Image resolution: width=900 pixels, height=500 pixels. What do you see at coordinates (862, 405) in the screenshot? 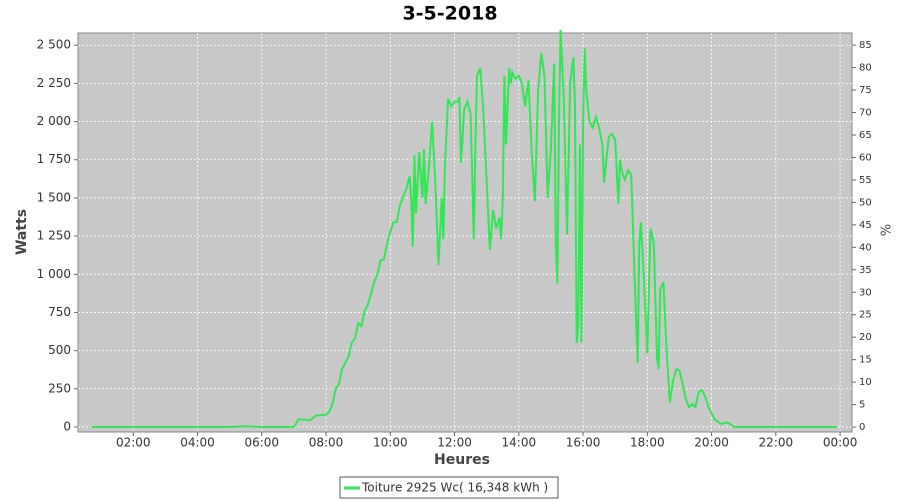
I see `y2-tick-label: 5` at bounding box center [862, 405].